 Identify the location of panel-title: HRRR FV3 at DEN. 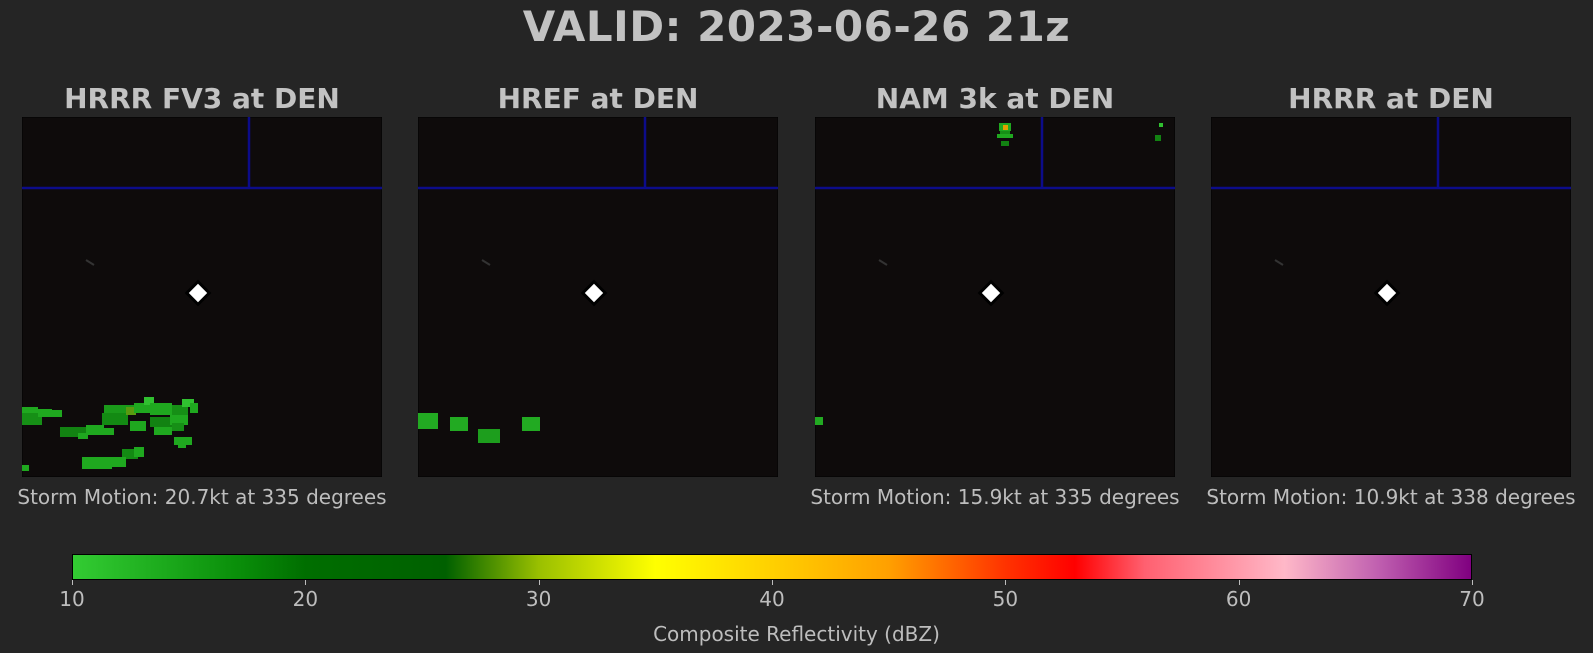
(202, 98).